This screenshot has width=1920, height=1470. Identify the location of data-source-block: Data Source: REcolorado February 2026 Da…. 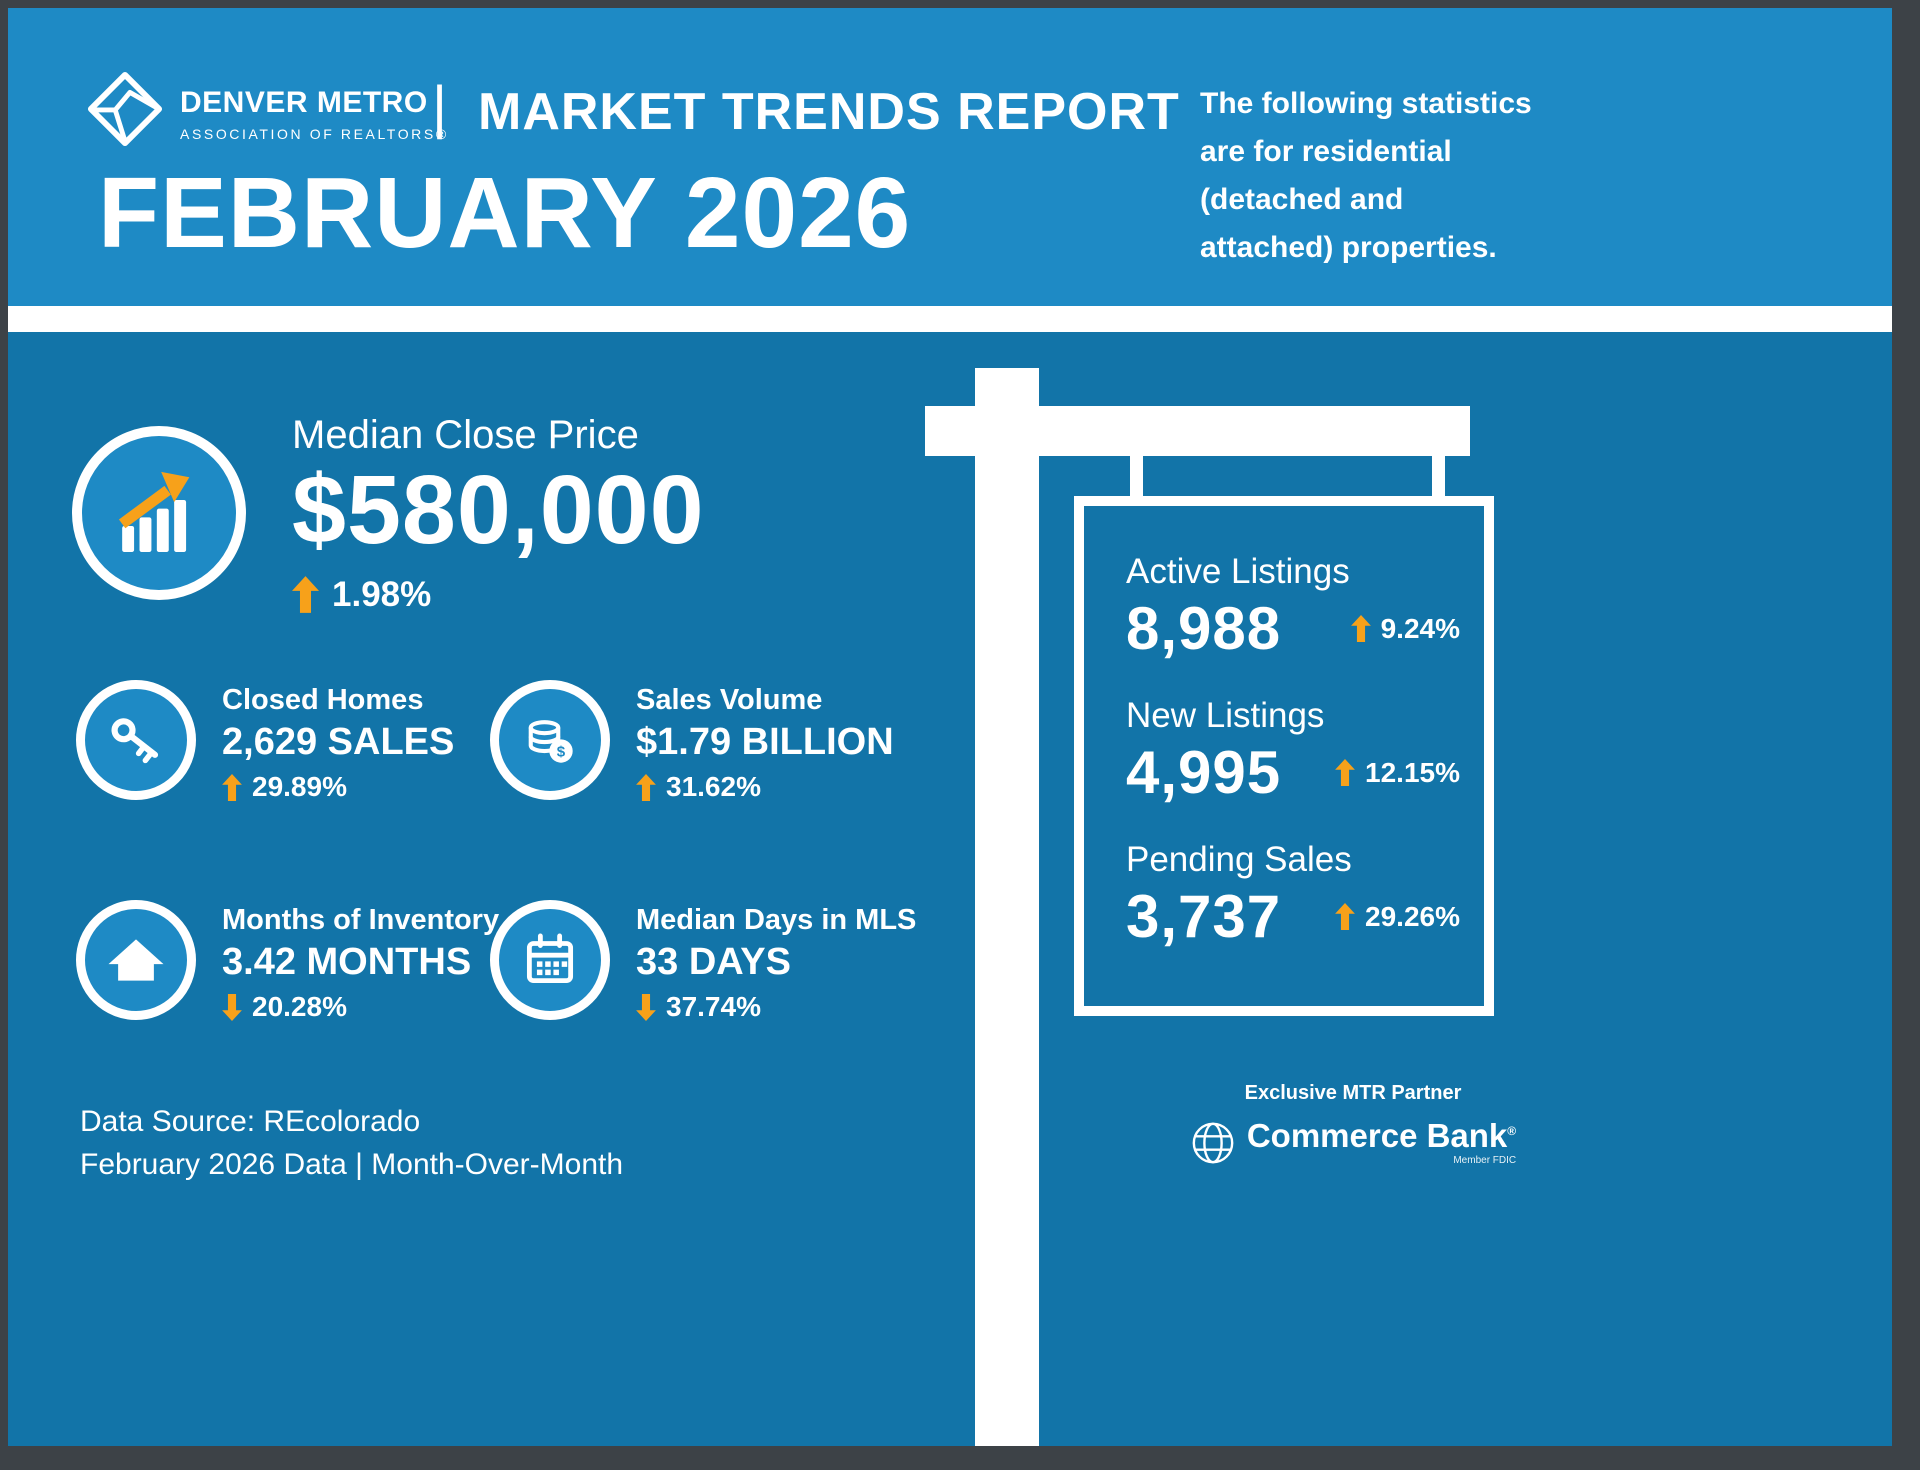
(351, 1143).